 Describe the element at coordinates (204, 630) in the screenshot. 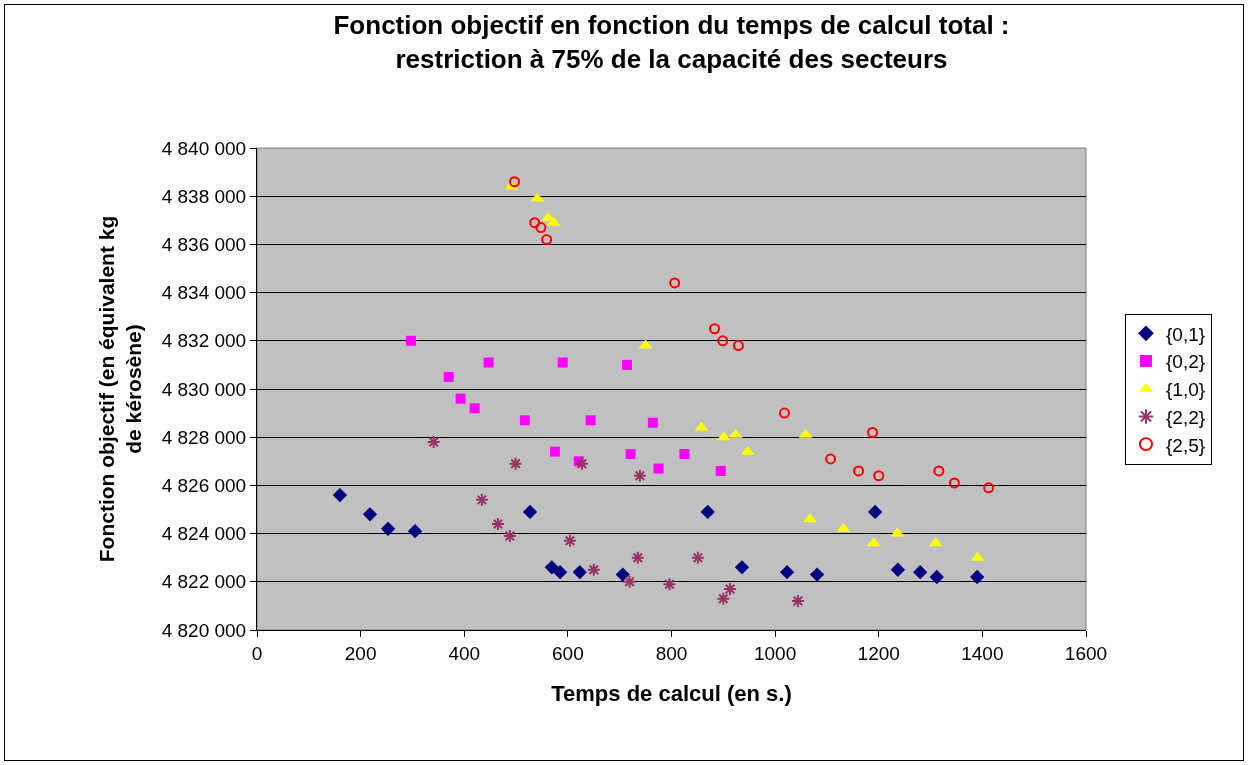

I see `y-tick-label: 4 820 000` at that location.